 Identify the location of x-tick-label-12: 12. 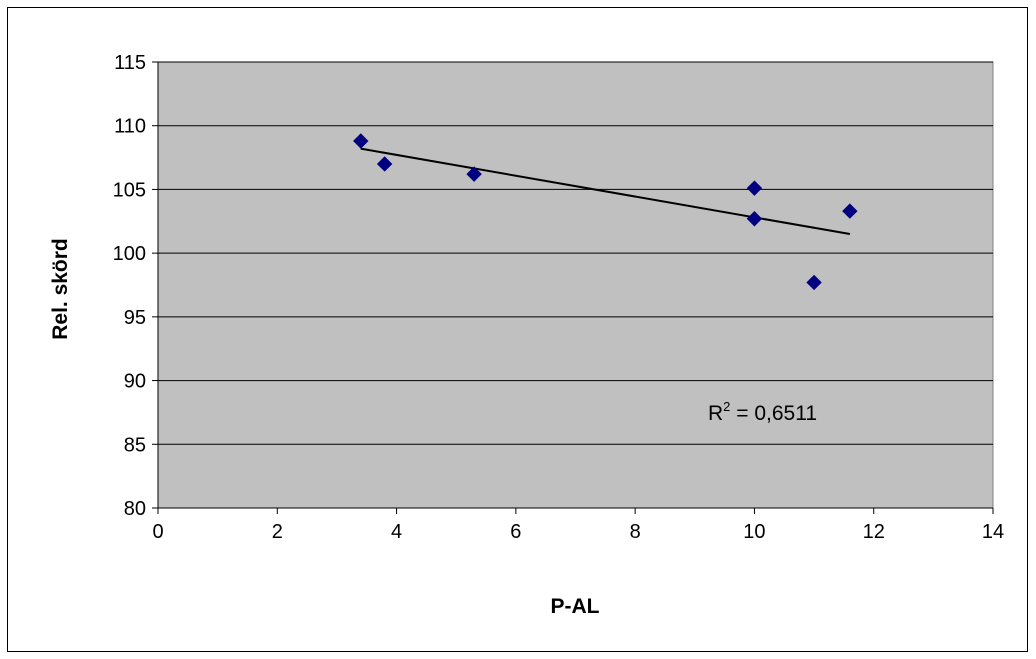
(874, 532).